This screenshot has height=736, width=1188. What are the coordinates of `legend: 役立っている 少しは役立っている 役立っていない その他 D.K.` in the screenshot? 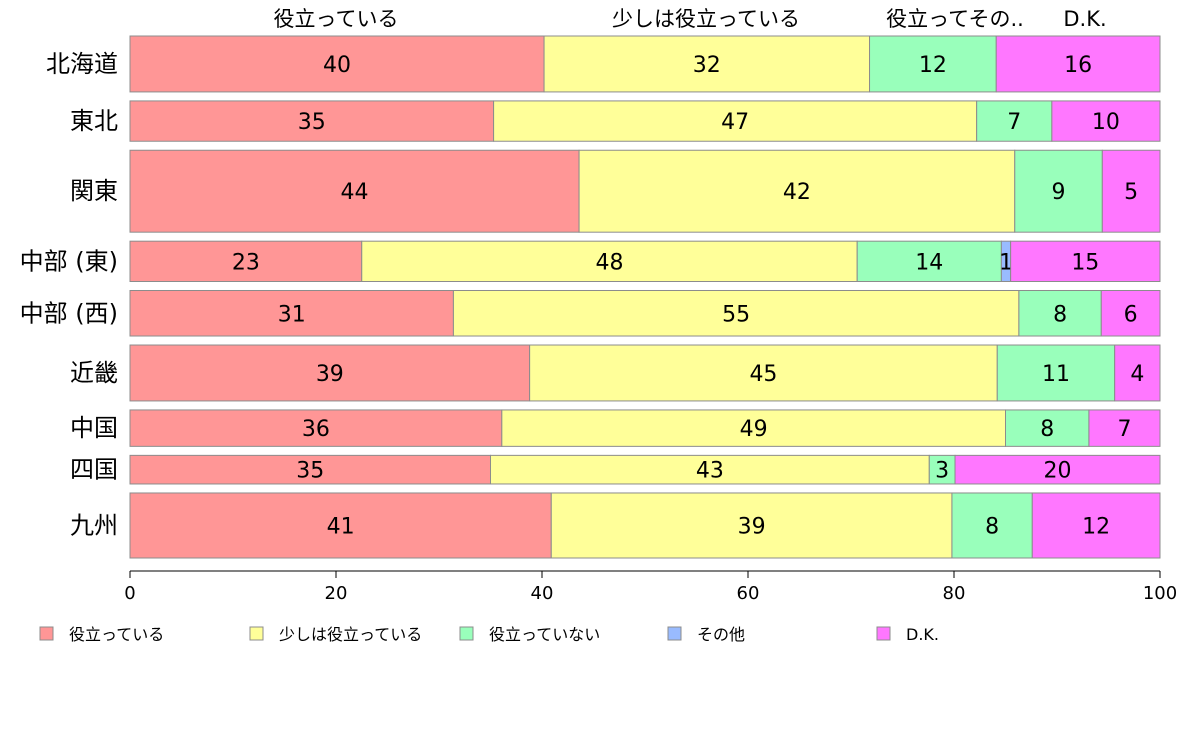 It's located at (489, 634).